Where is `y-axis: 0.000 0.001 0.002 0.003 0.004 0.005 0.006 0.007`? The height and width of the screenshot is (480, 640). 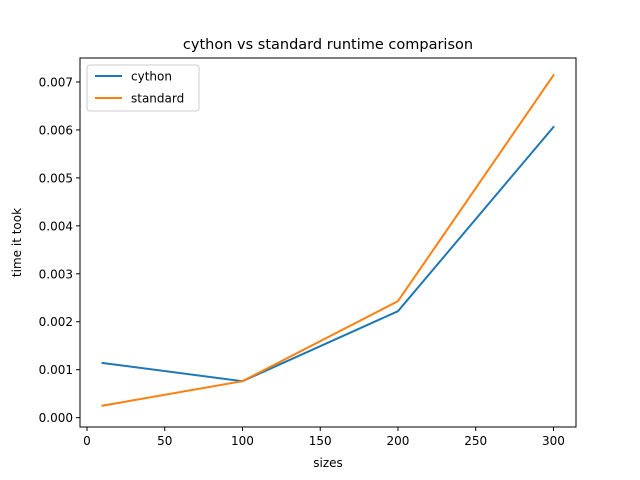 y-axis: 0.000 0.001 0.002 0.003 0.004 0.005 0.006 0.007 is located at coordinates (59, 250).